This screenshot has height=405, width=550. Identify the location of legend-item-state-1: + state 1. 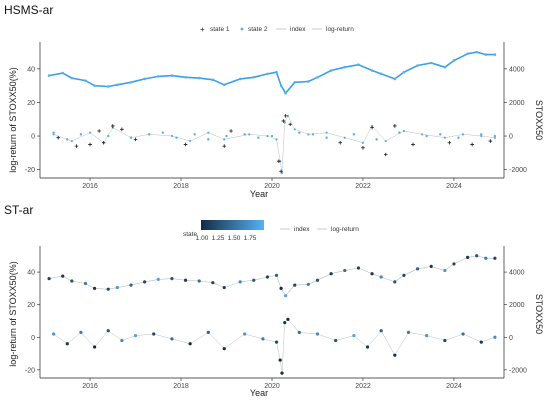
(215, 29).